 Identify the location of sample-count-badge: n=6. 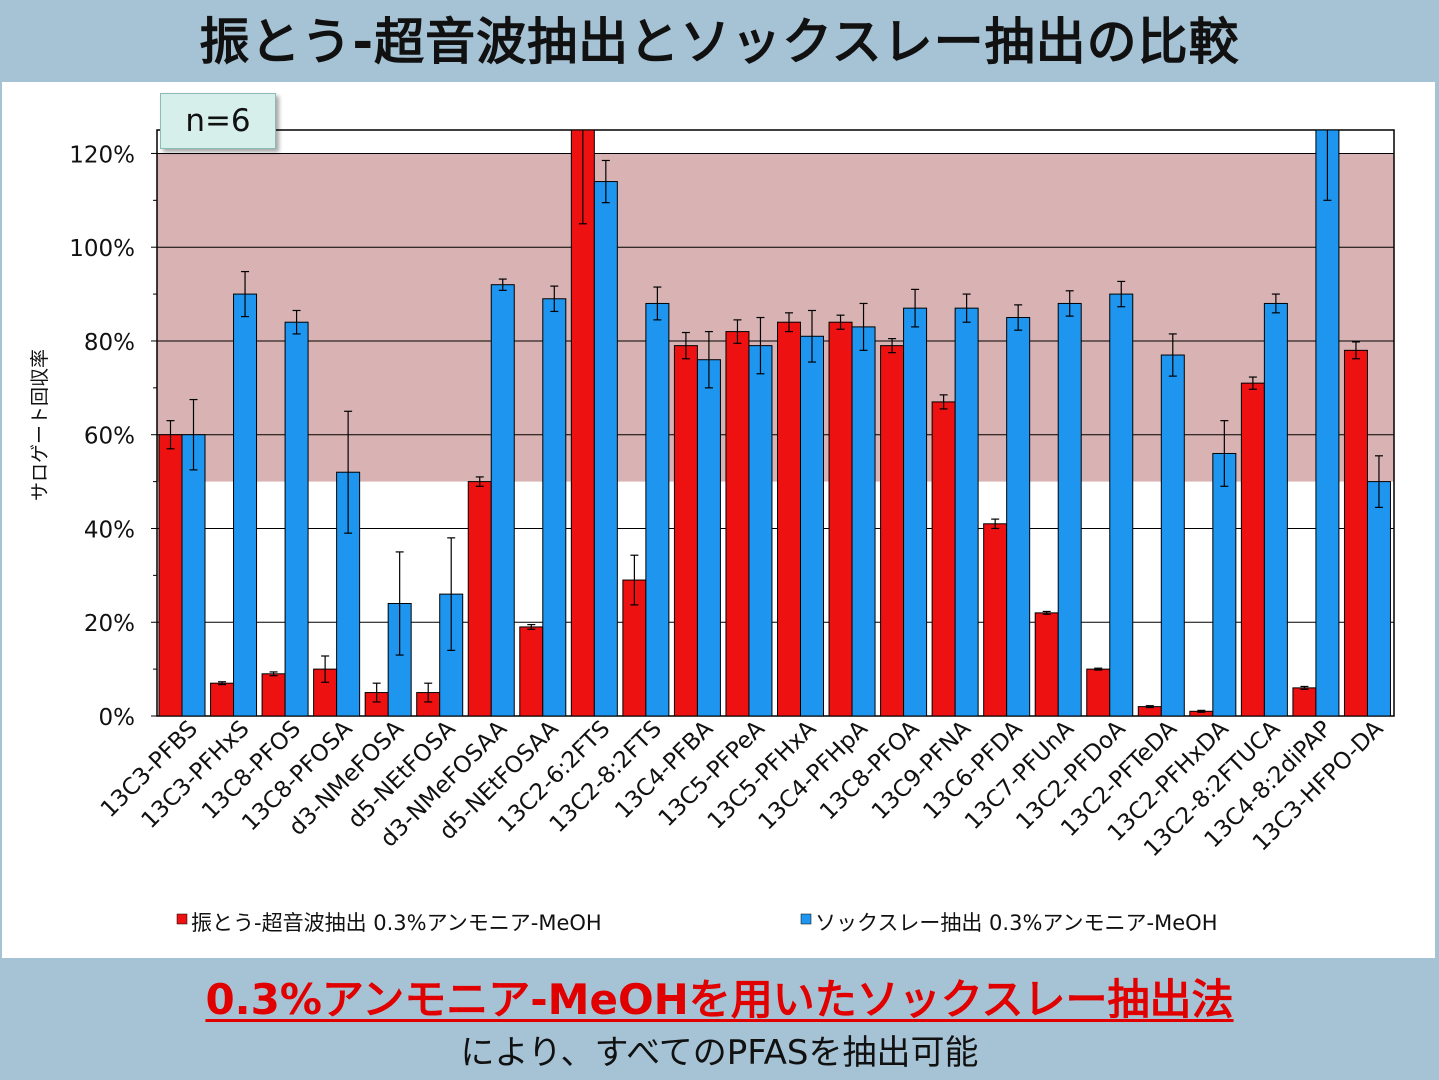
(218, 121).